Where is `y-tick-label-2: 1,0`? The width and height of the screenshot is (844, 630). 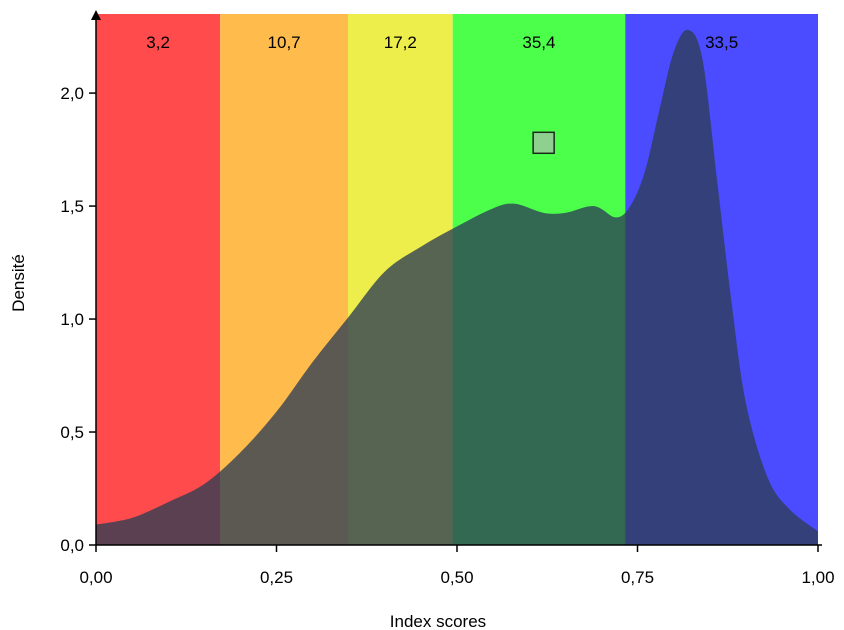
y-tick-label-2: 1,0 is located at coordinates (72, 319).